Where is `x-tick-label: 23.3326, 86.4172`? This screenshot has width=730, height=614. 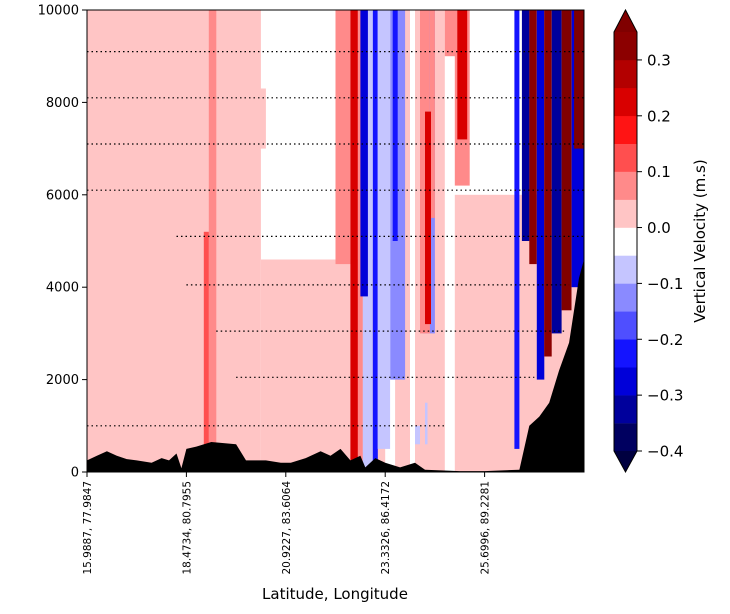 x-tick-label: 23.3326, 86.4172 is located at coordinates (386, 528).